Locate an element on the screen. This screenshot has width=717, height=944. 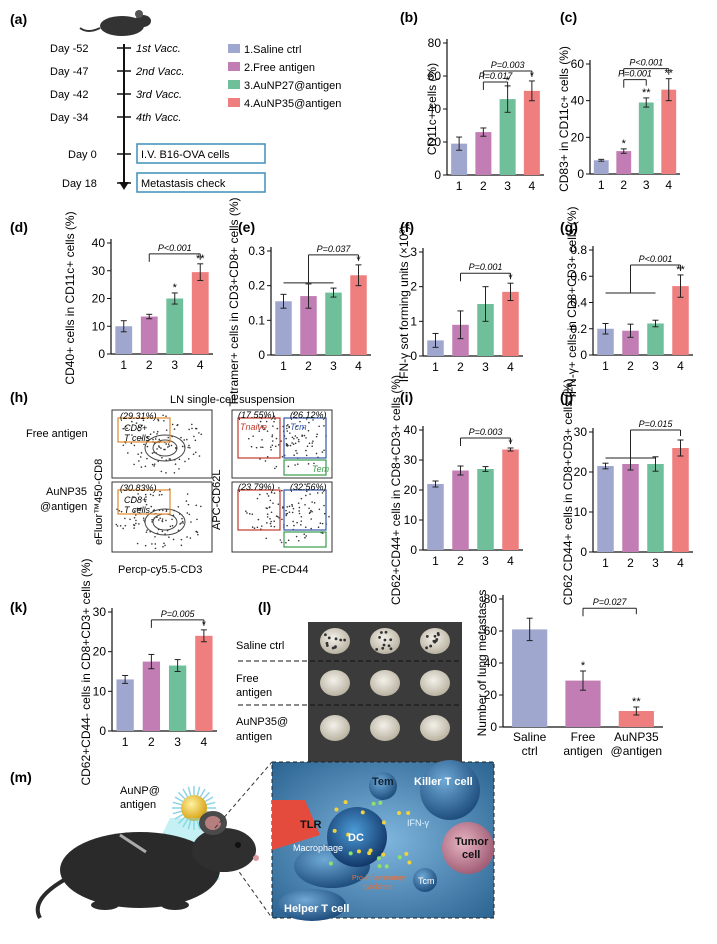
mouse-label-1: AuNP@ is located at coordinates (140, 791).